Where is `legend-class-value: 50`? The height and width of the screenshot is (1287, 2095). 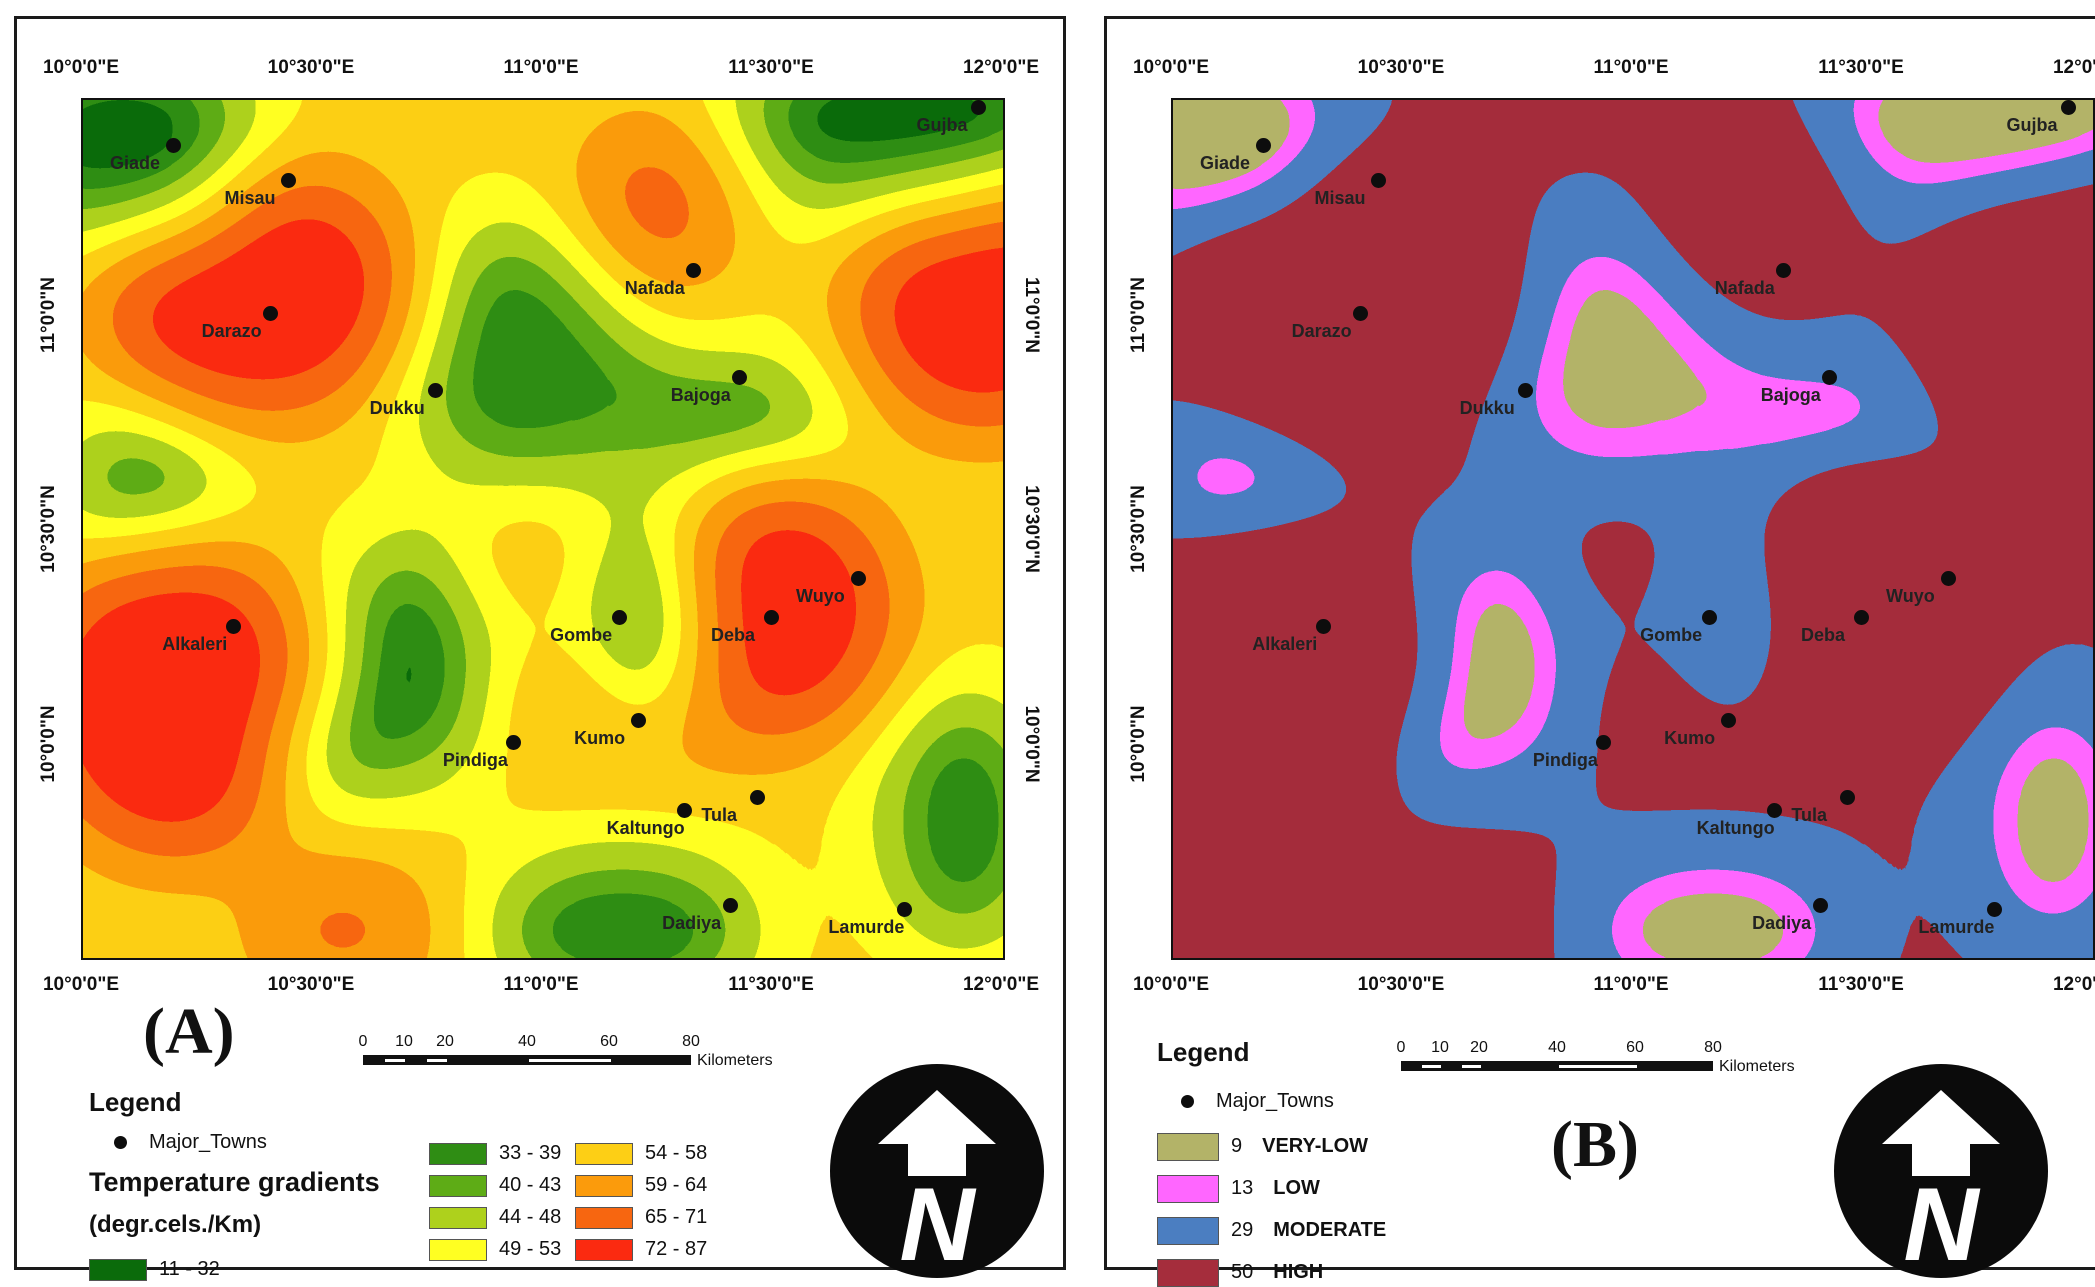
legend-class-value: 50 is located at coordinates (1242, 1272).